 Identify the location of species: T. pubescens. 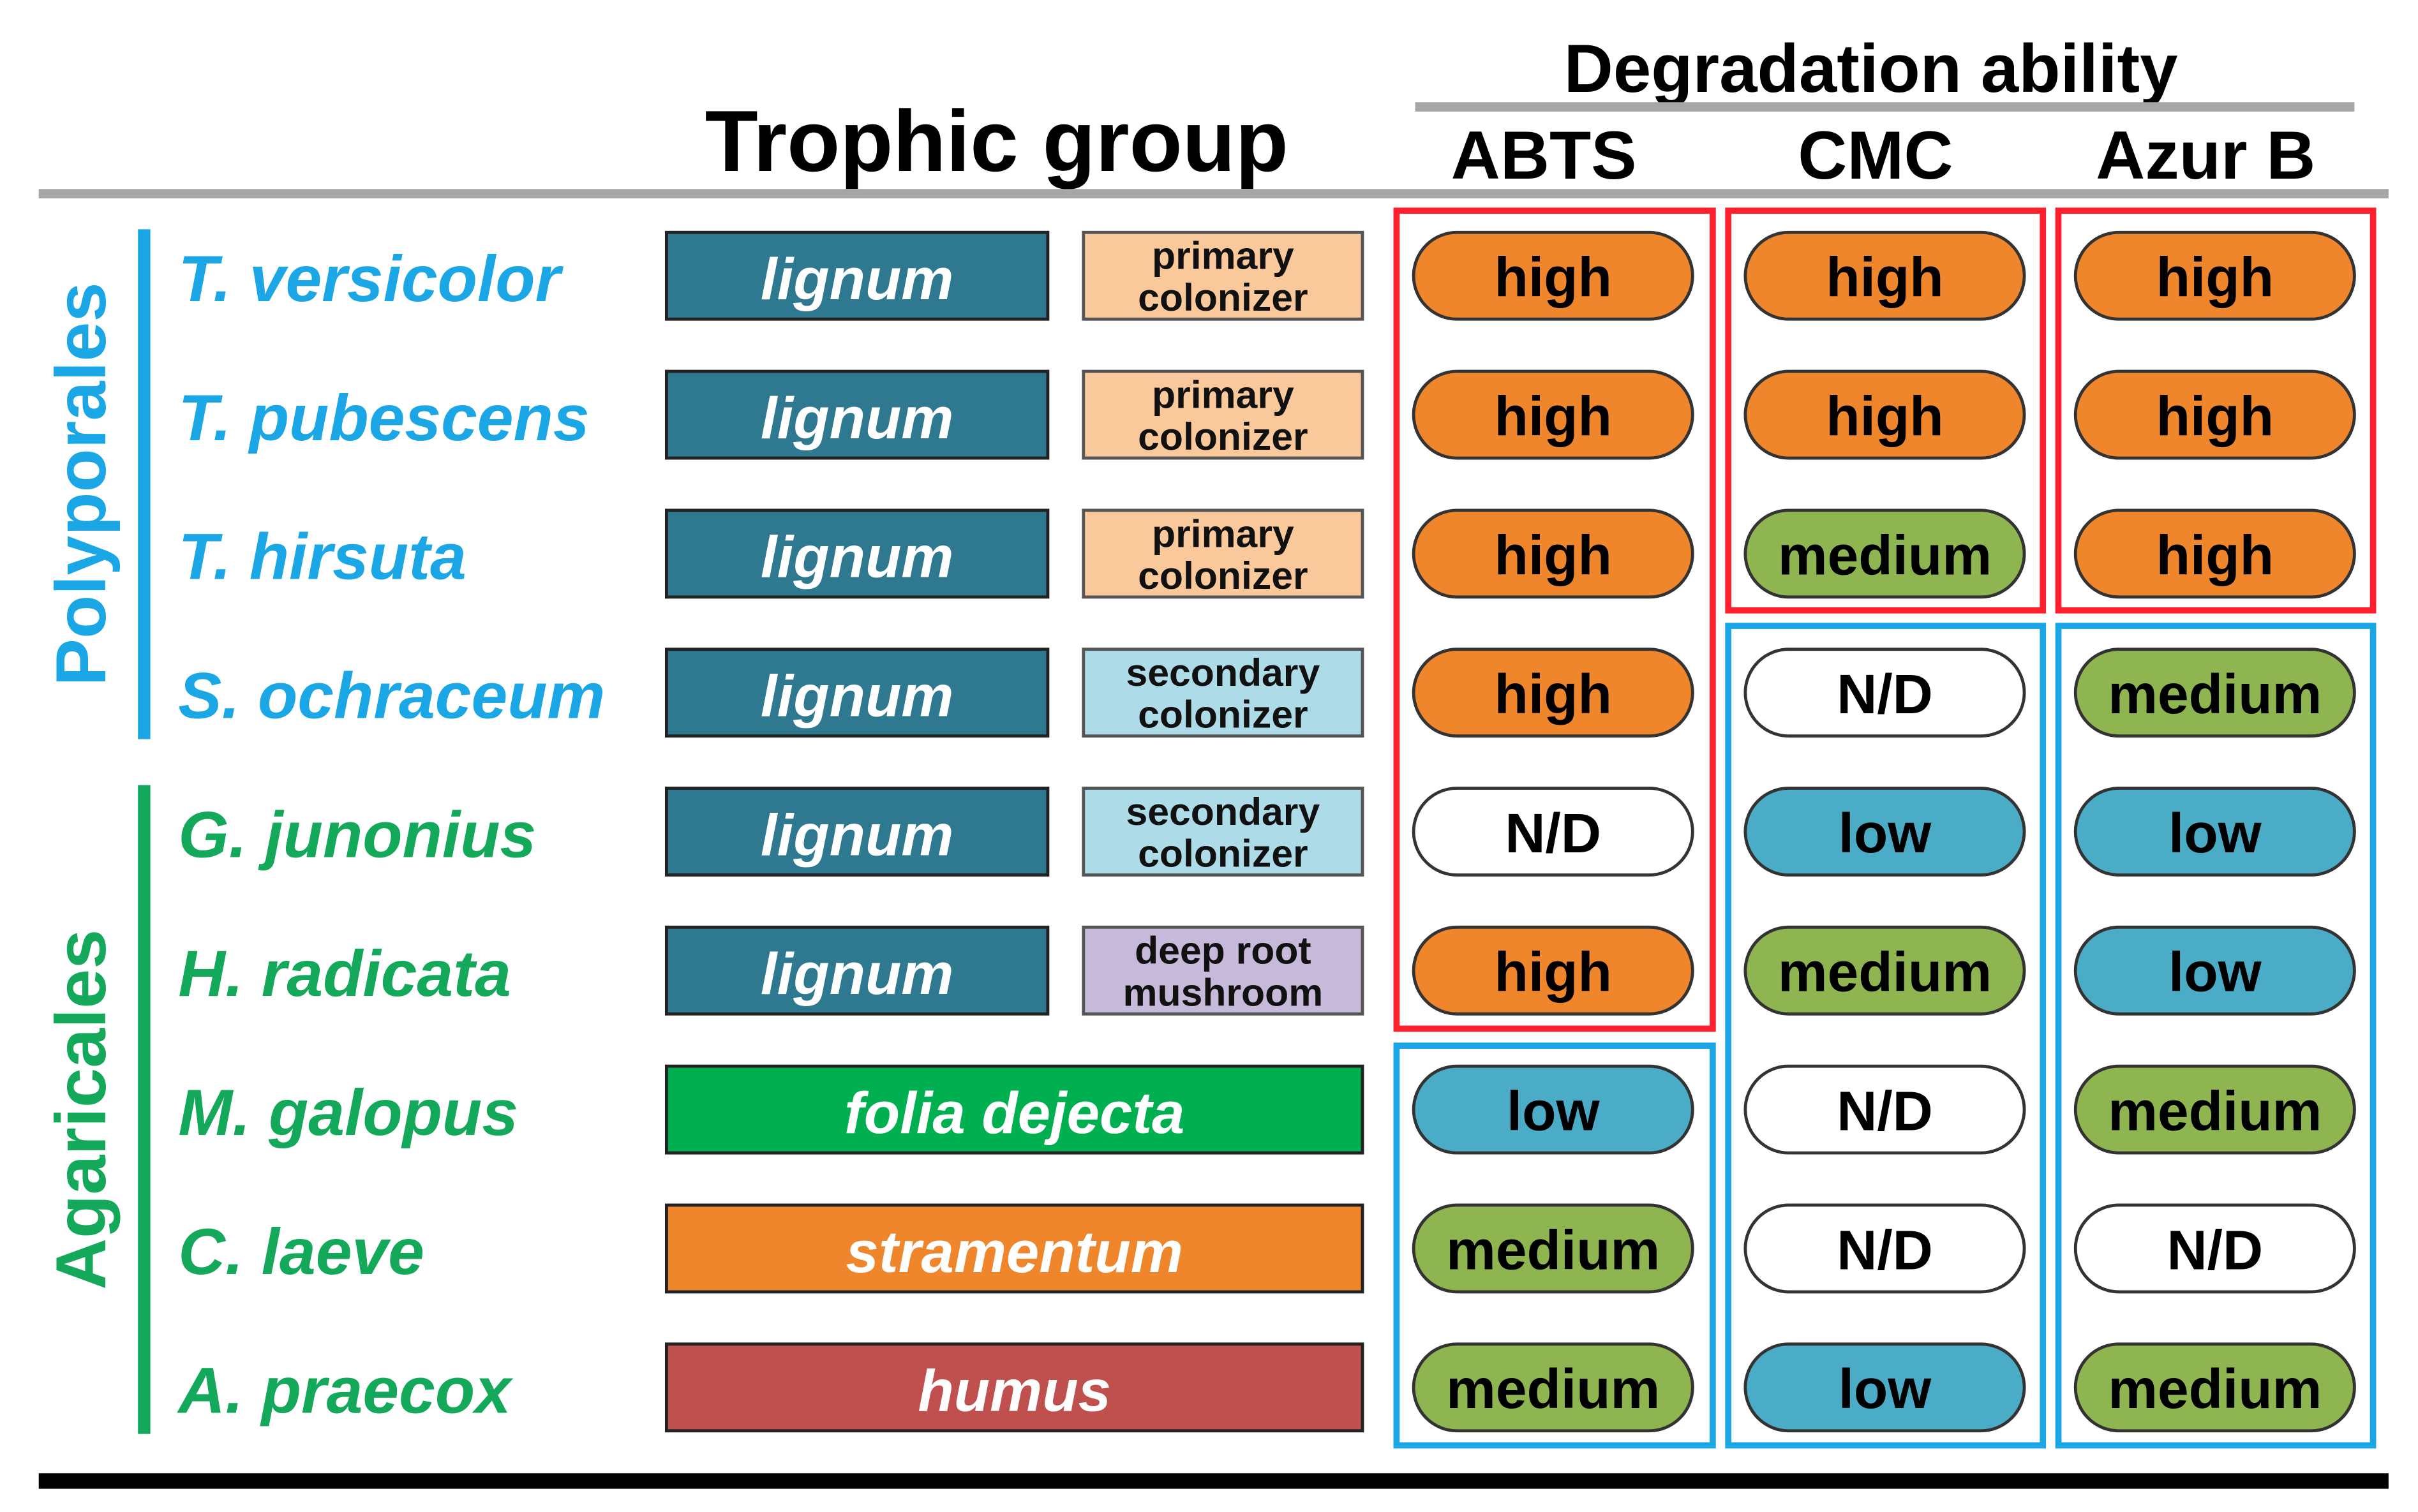
(383, 418).